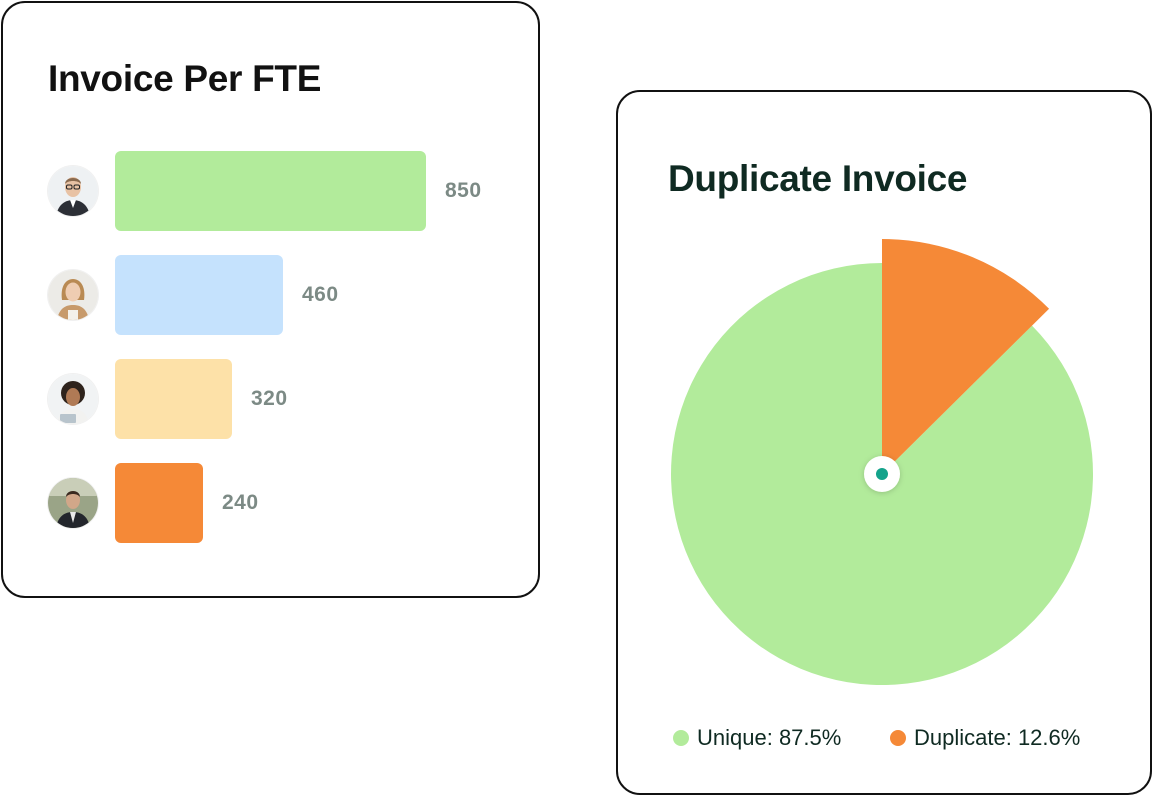  I want to click on bar-value-label: 320, so click(269, 398).